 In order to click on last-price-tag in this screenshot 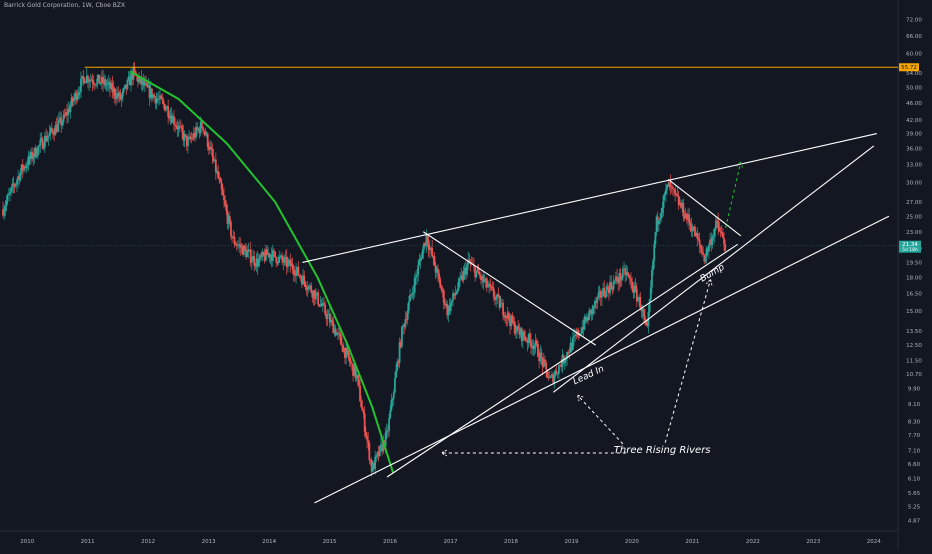, I will do `click(910, 246)`.